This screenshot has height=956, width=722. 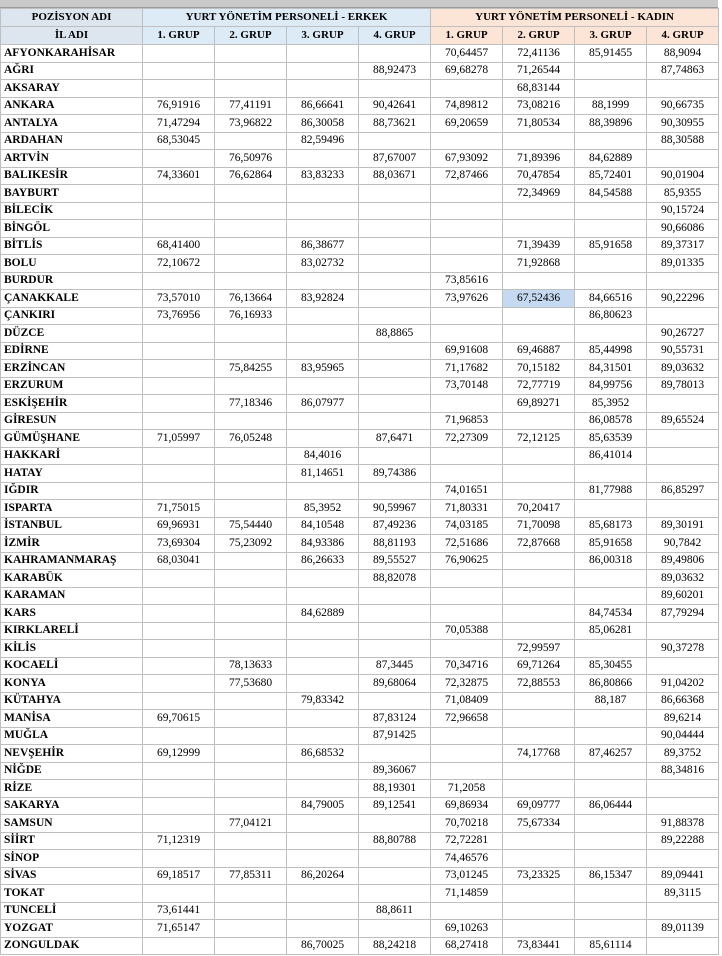 I want to click on score-cell: 71,26544, so click(x=539, y=70).